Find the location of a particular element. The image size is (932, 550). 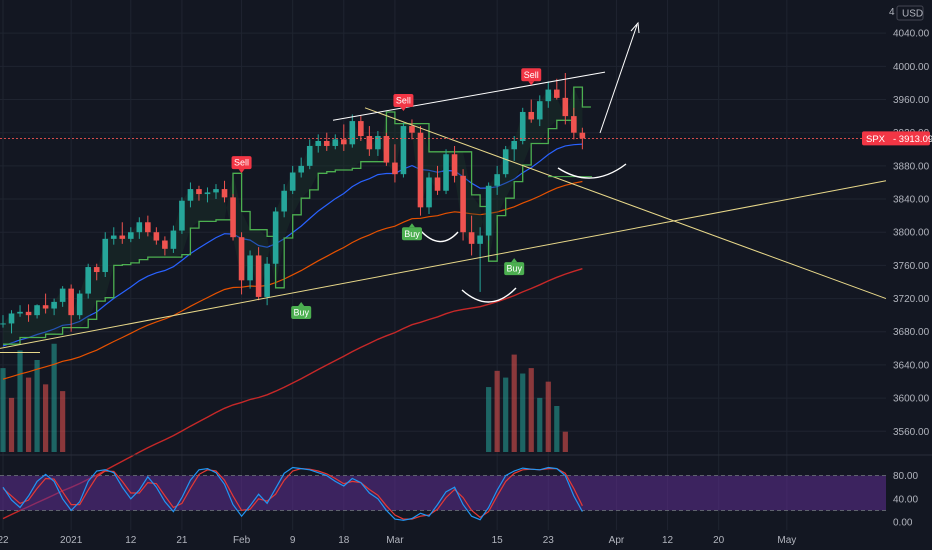

price-tick-label: 3840.00 is located at coordinates (911, 200).